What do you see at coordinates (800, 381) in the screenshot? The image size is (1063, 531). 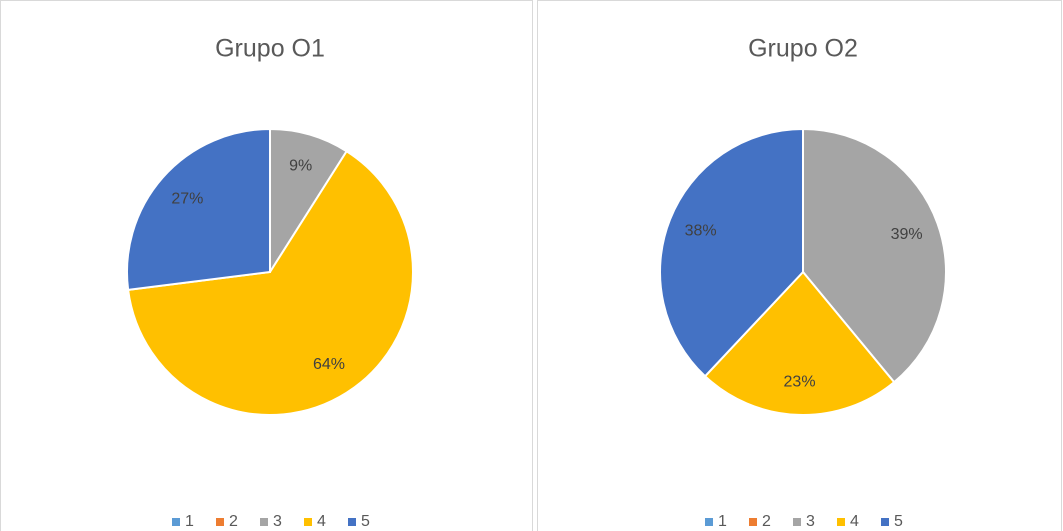 I see `data-label: 23%` at bounding box center [800, 381].